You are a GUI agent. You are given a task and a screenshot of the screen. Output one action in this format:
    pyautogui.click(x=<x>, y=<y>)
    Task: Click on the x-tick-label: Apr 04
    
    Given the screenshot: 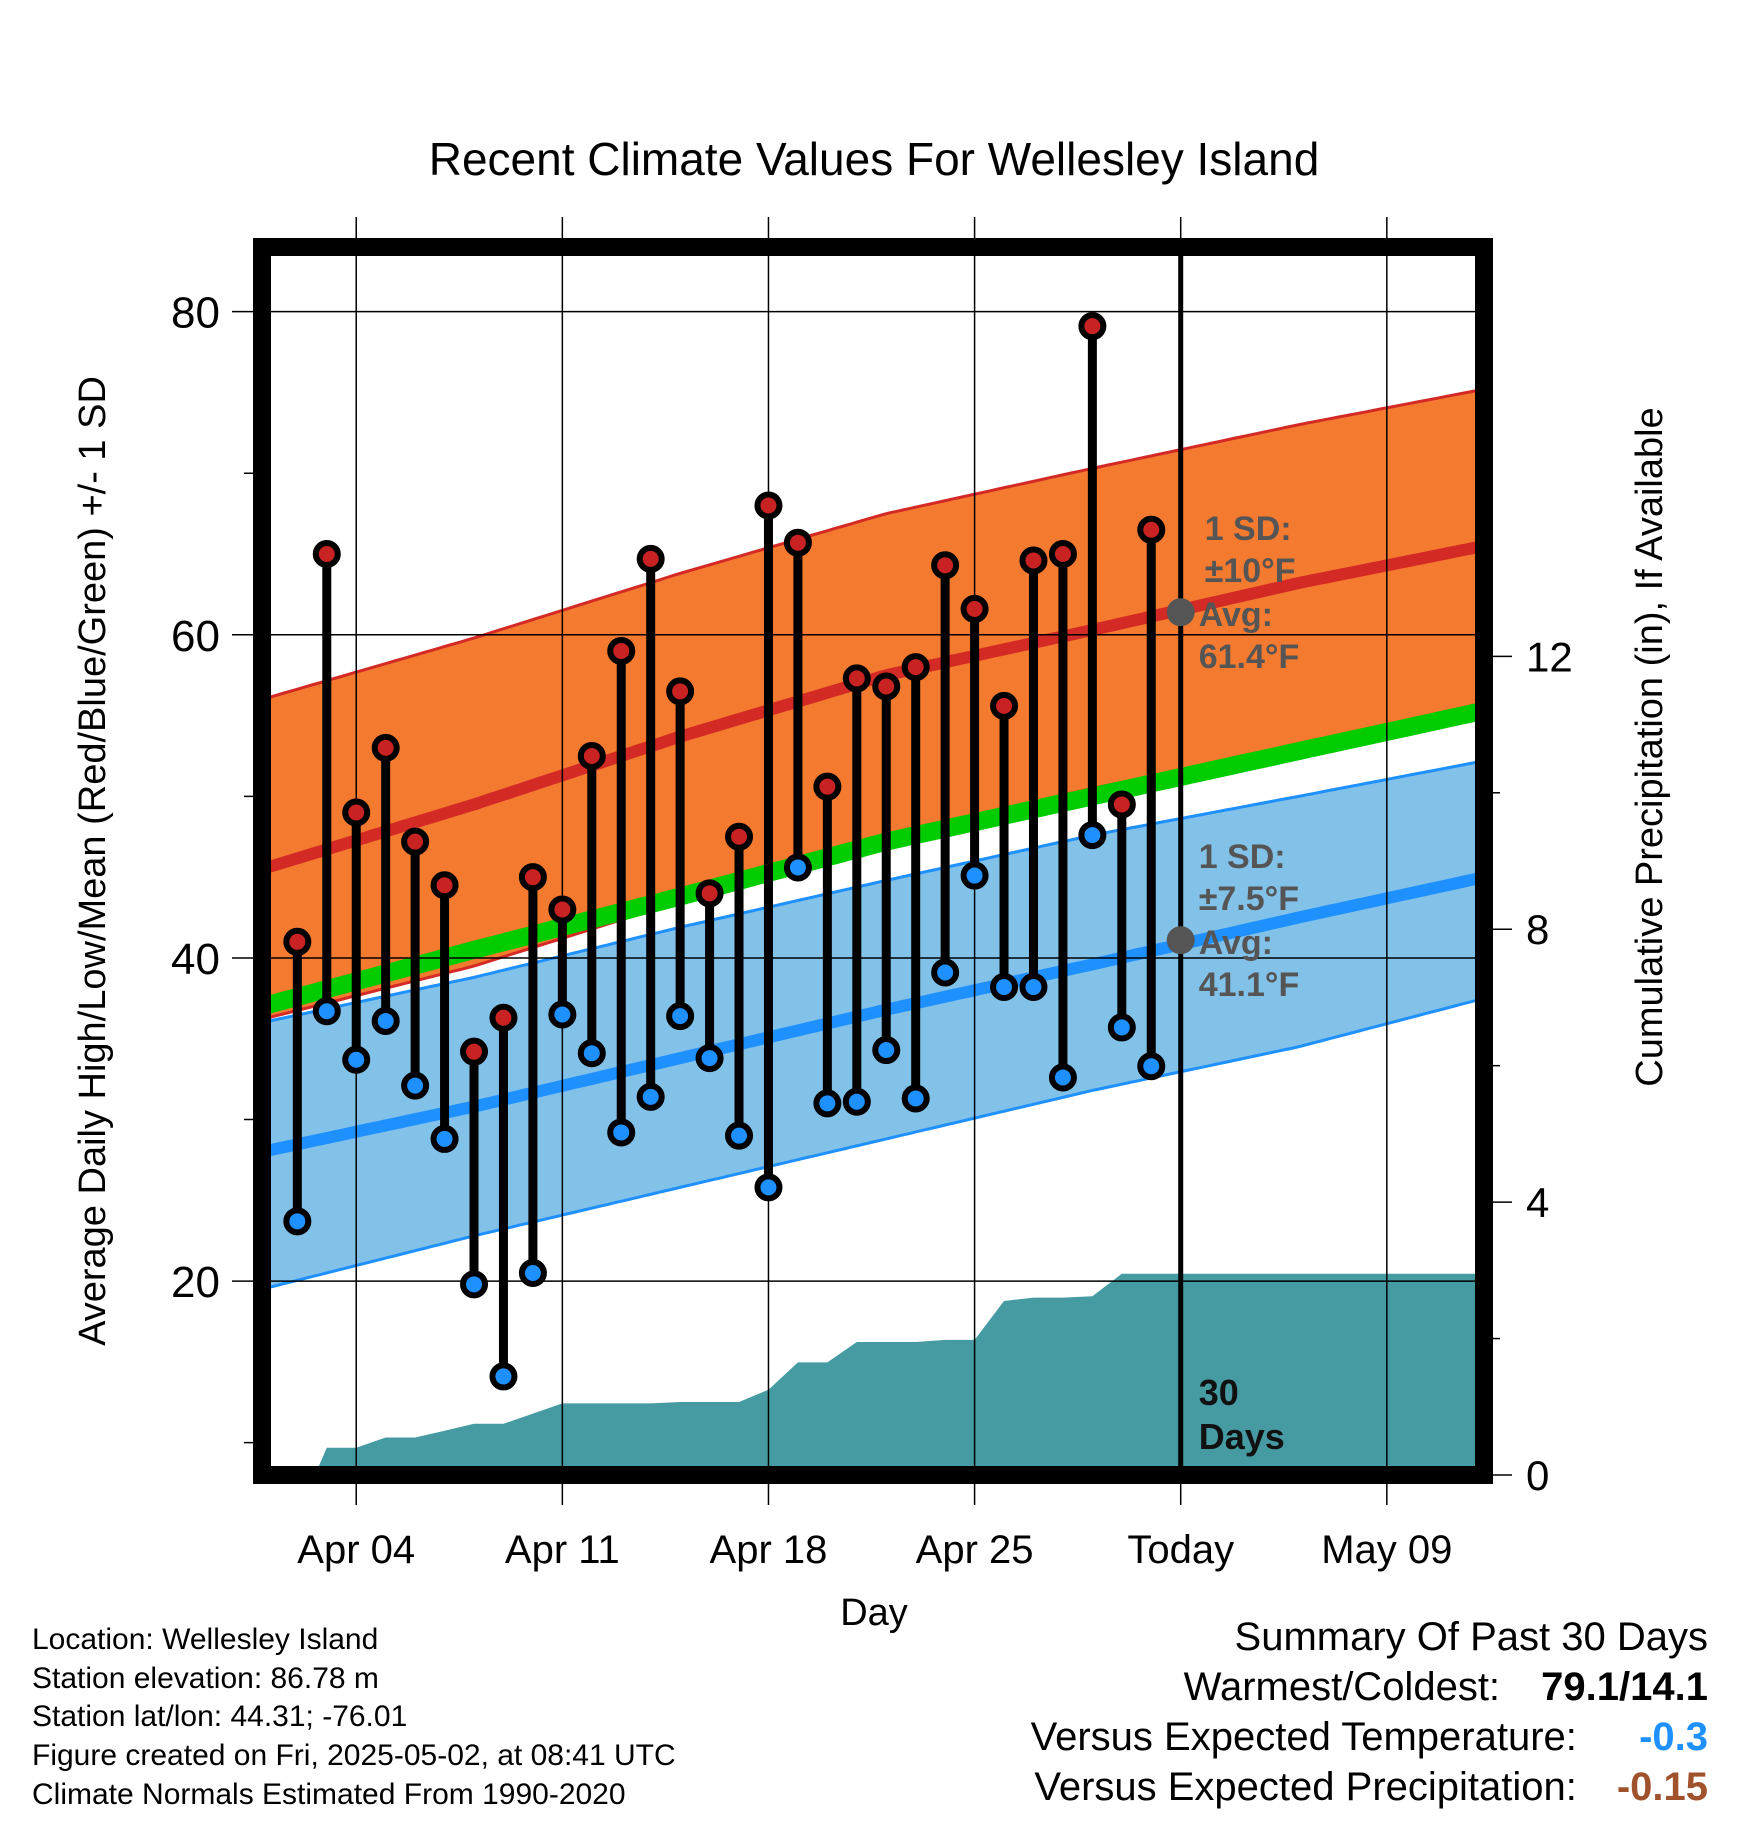 What is the action you would take?
    pyautogui.click(x=356, y=1550)
    